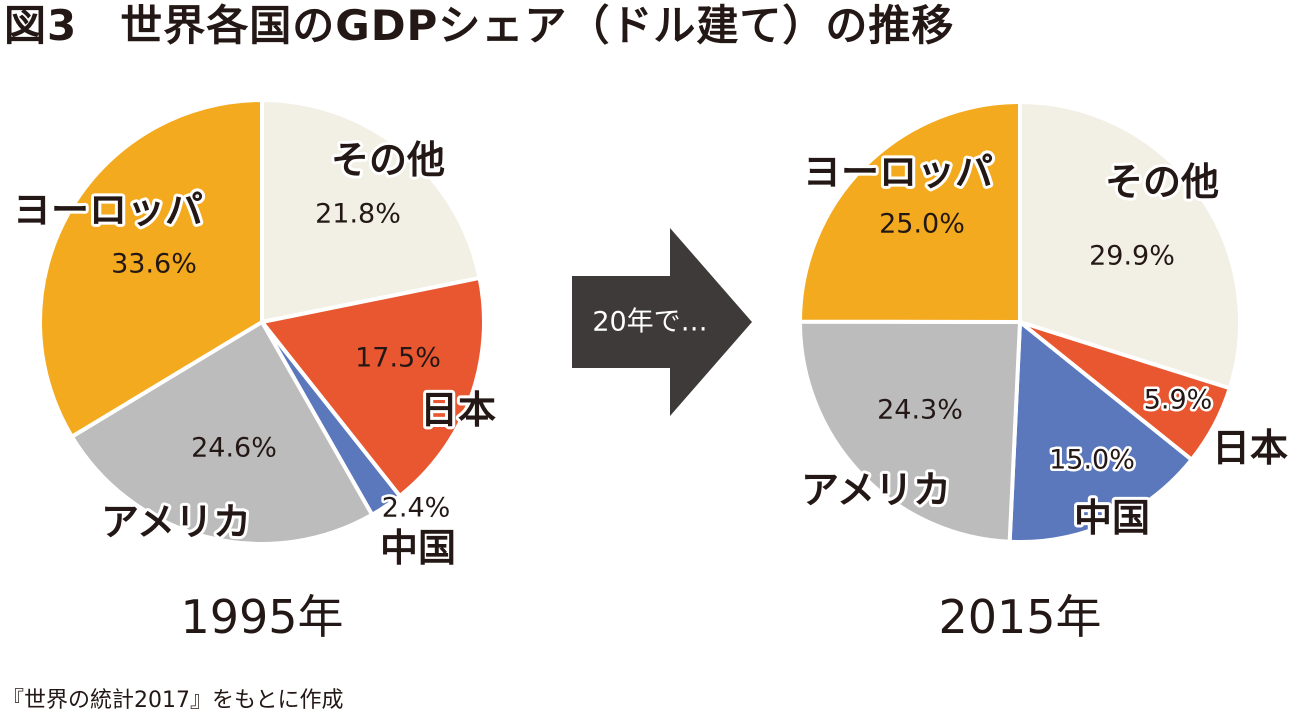 Image resolution: width=1300 pixels, height=722 pixels. Describe the element at coordinates (154, 264) in the screenshot. I see `slice-value-europe-1995: 33.6%` at that location.